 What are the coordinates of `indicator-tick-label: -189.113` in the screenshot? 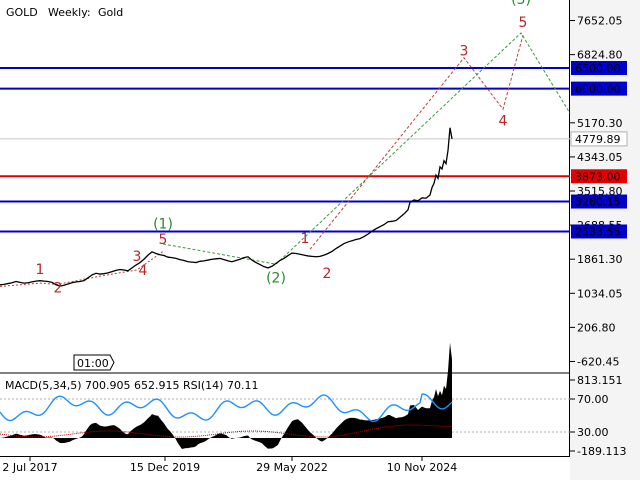 It's located at (601, 451).